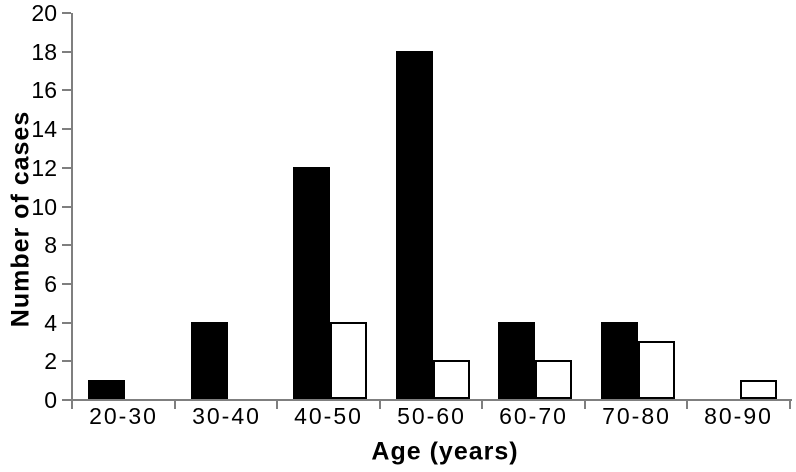 The width and height of the screenshot is (796, 472). I want to click on x-tick-label: 20-30, so click(123, 416).